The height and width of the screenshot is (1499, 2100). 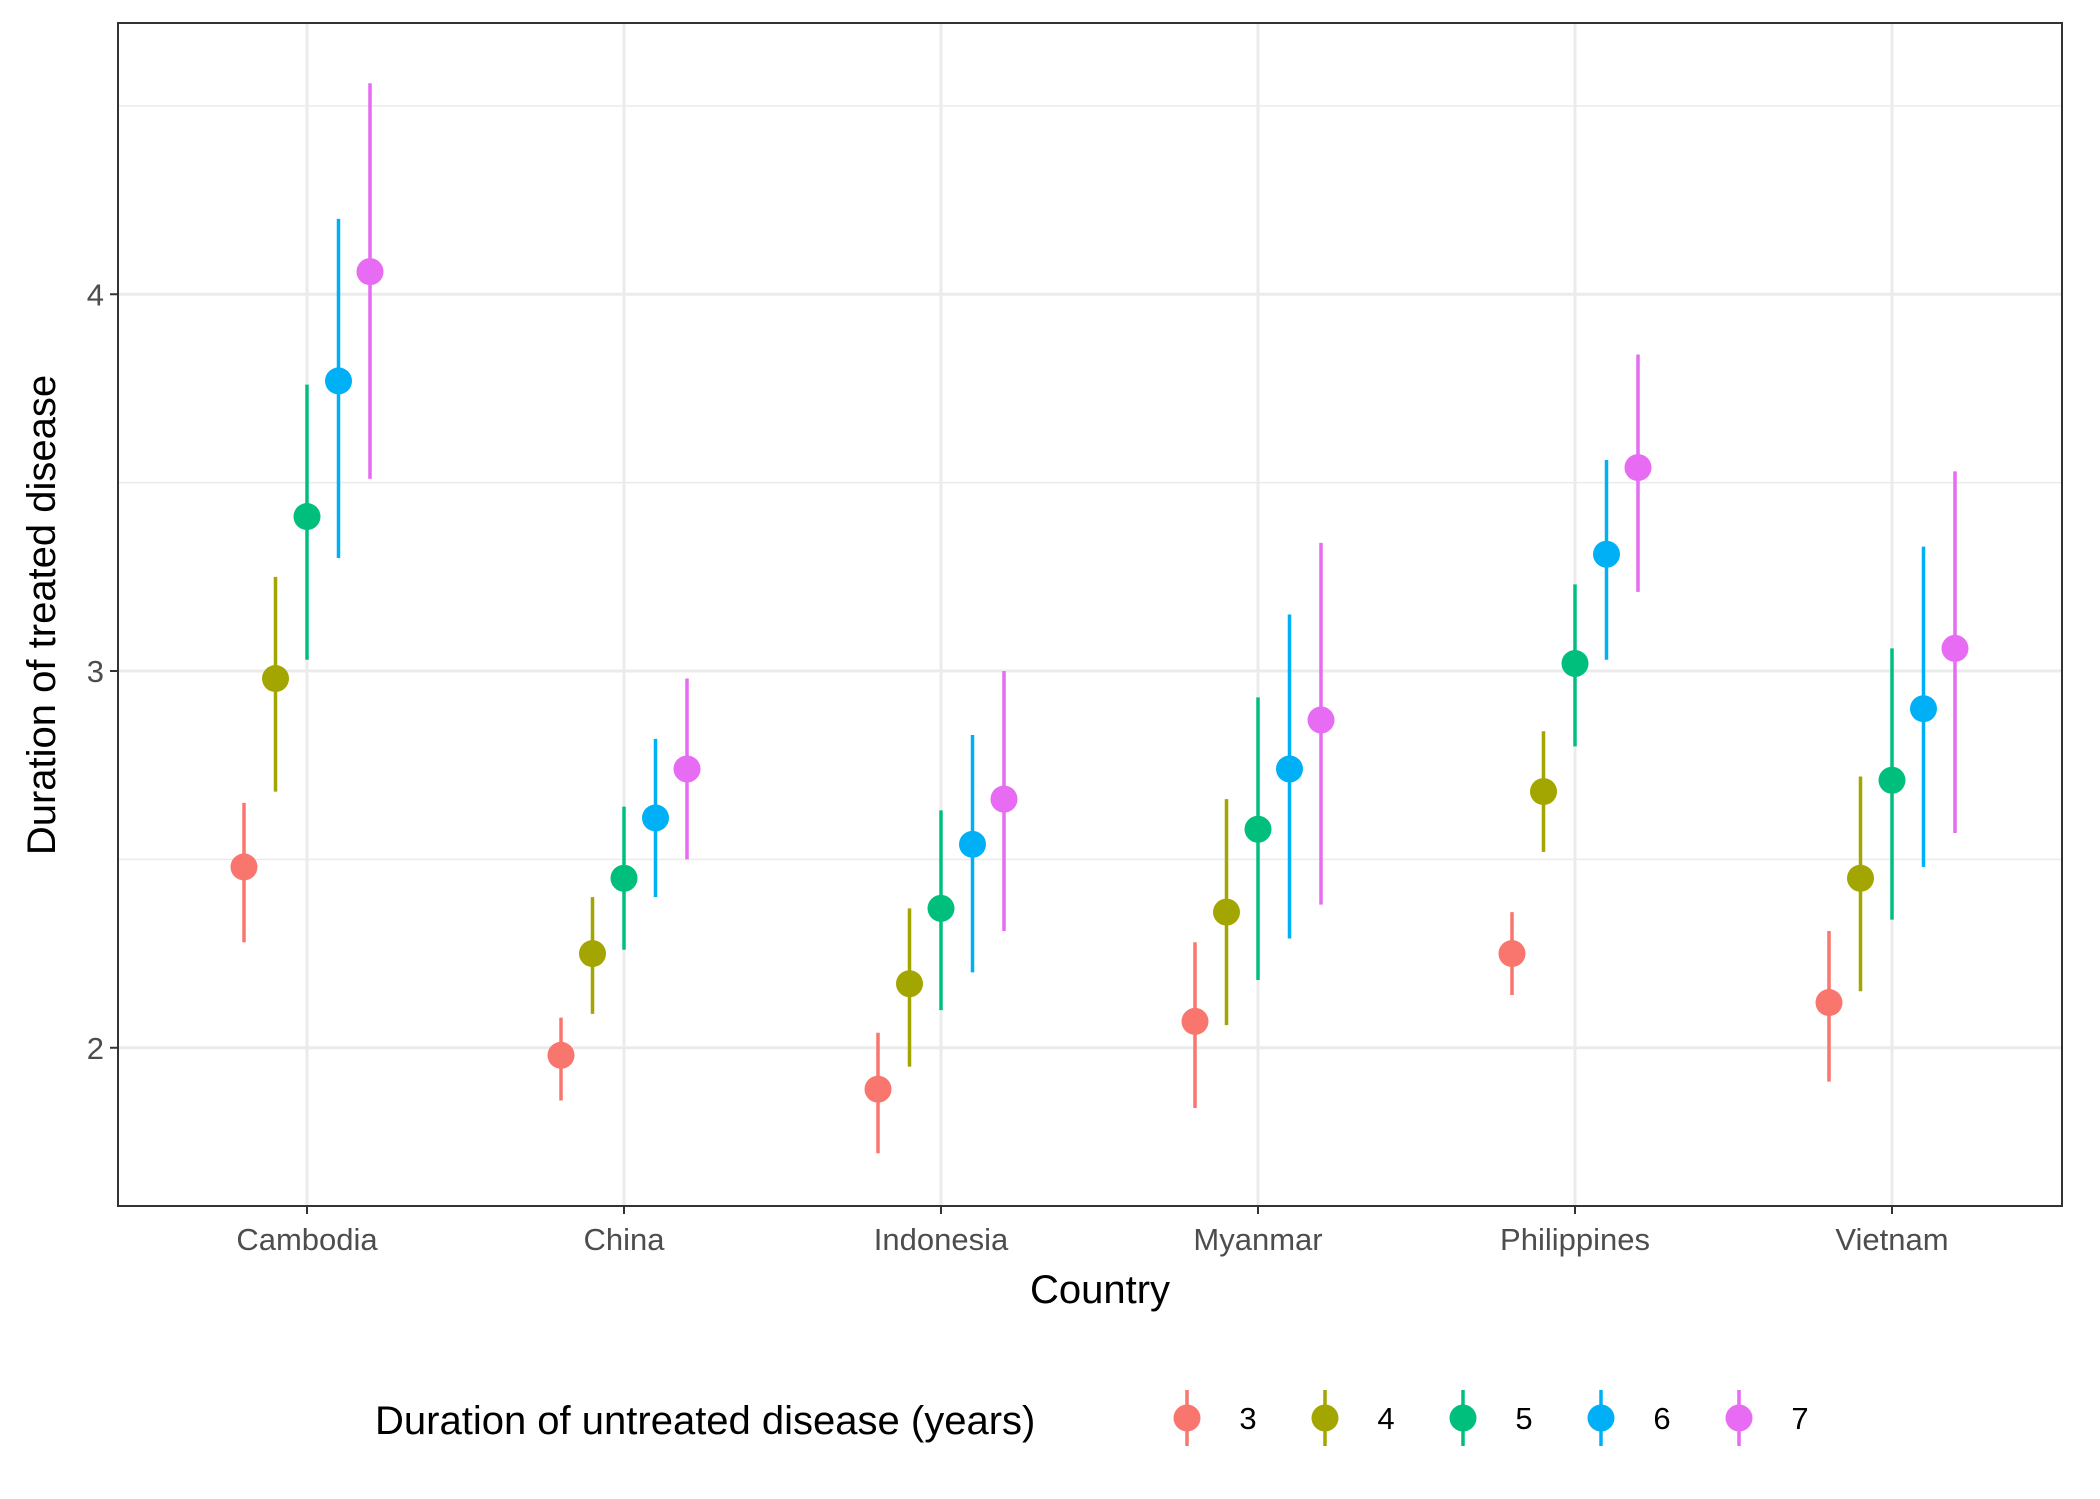 I want to click on legend-label: 6, so click(x=1661, y=1418).